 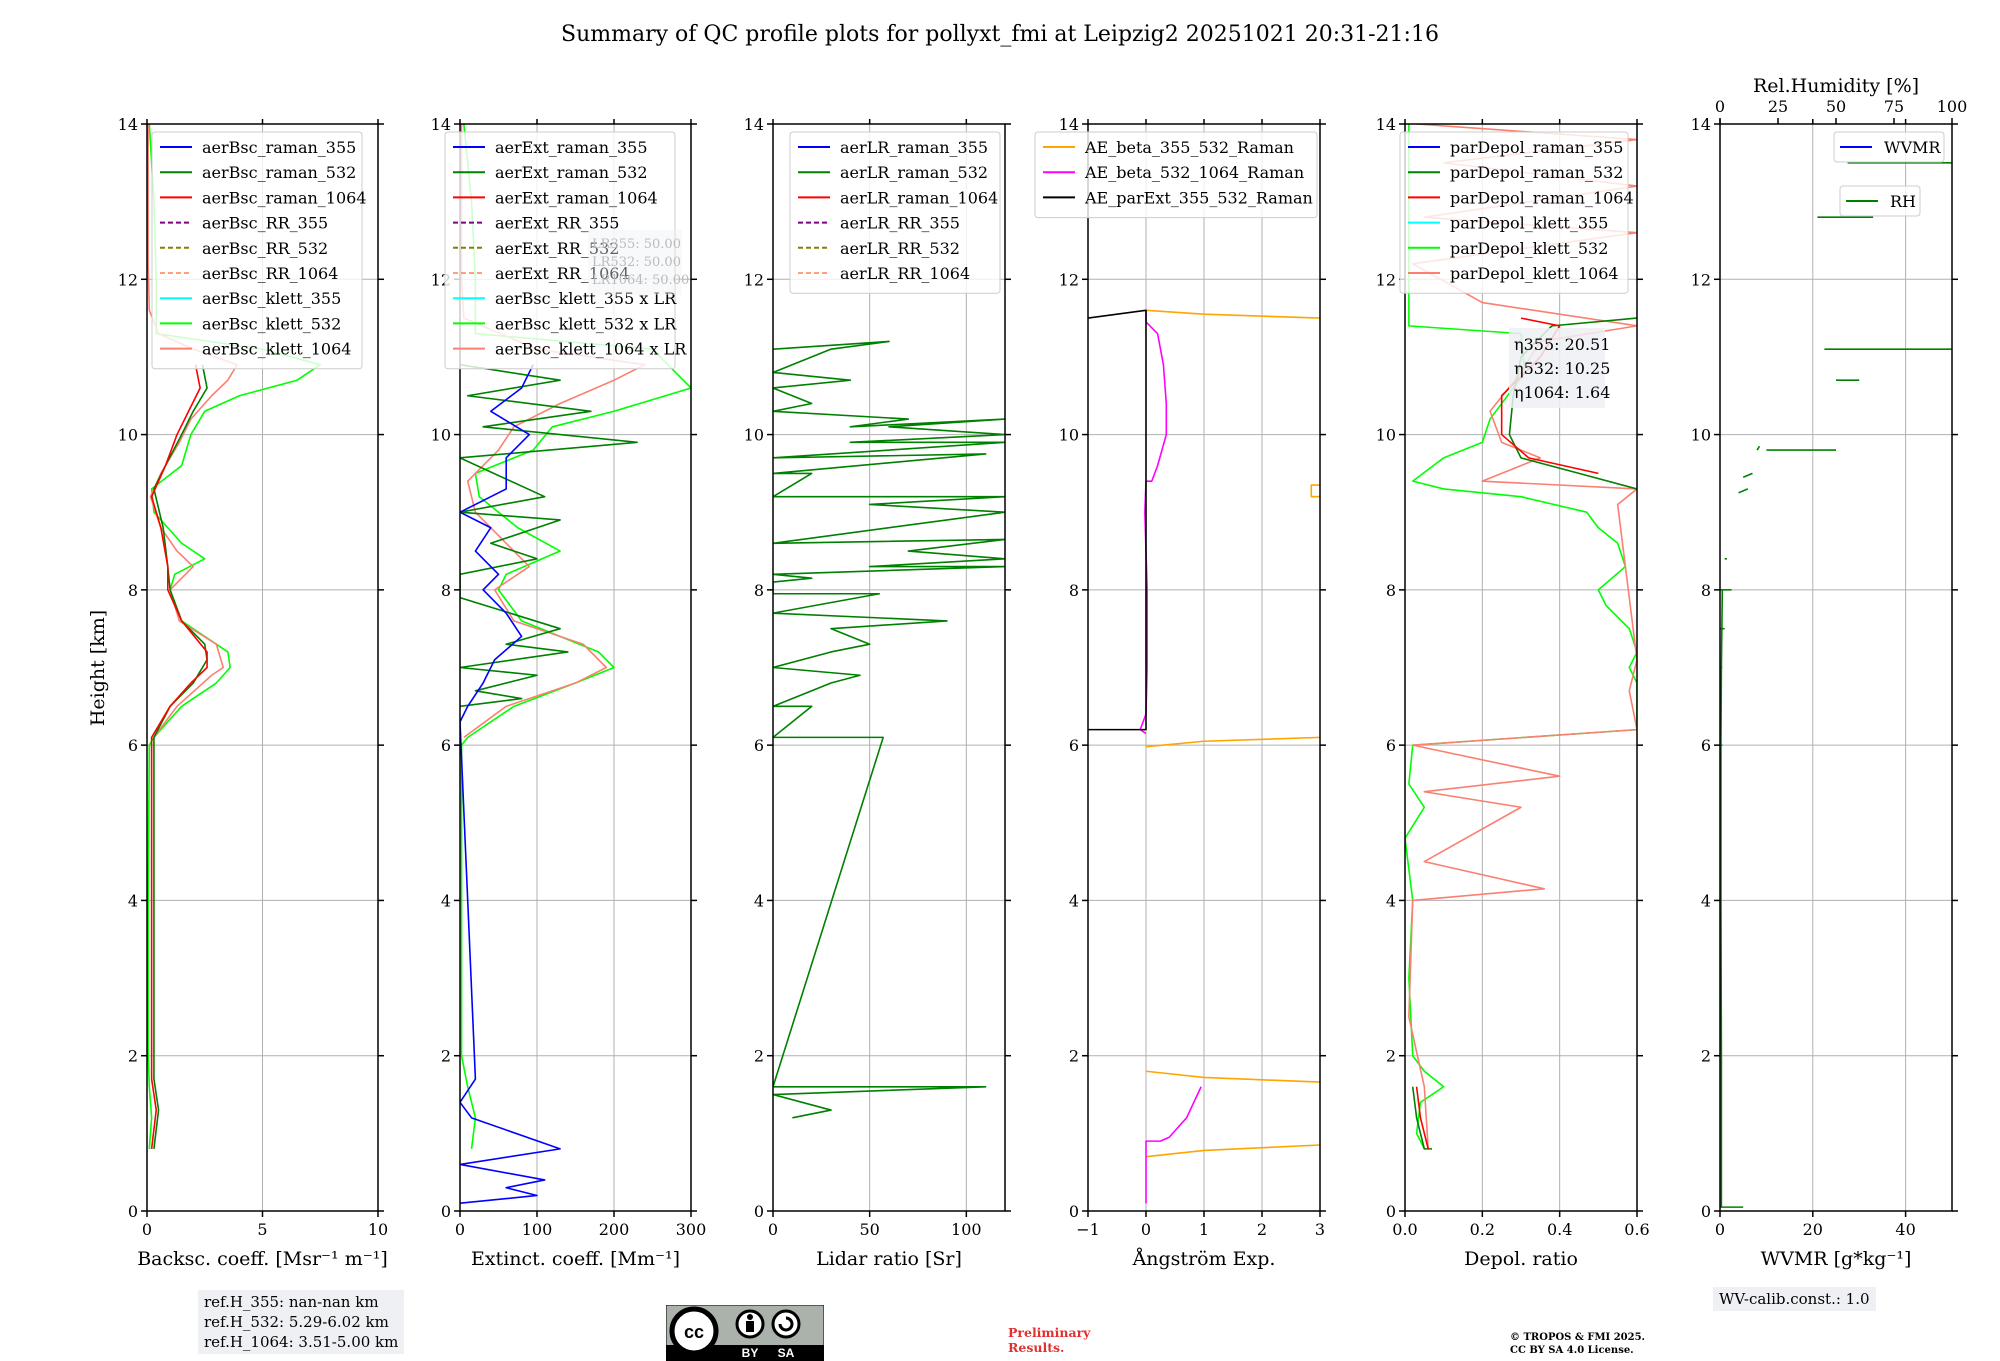 I want to click on legend-label: aerLR_raman_1064, so click(x=919, y=197).